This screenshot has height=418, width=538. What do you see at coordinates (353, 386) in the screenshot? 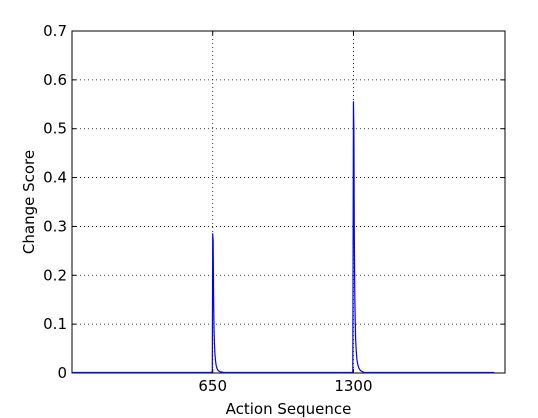
I see `x-tick-label: 1300` at bounding box center [353, 386].